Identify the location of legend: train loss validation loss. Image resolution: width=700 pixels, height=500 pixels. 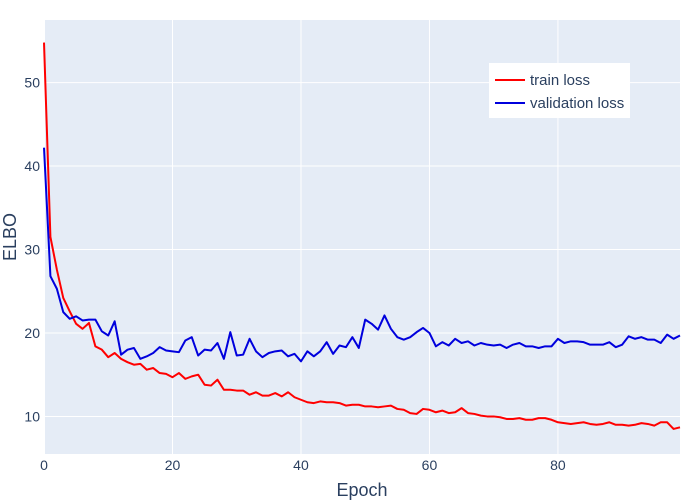
(559, 90).